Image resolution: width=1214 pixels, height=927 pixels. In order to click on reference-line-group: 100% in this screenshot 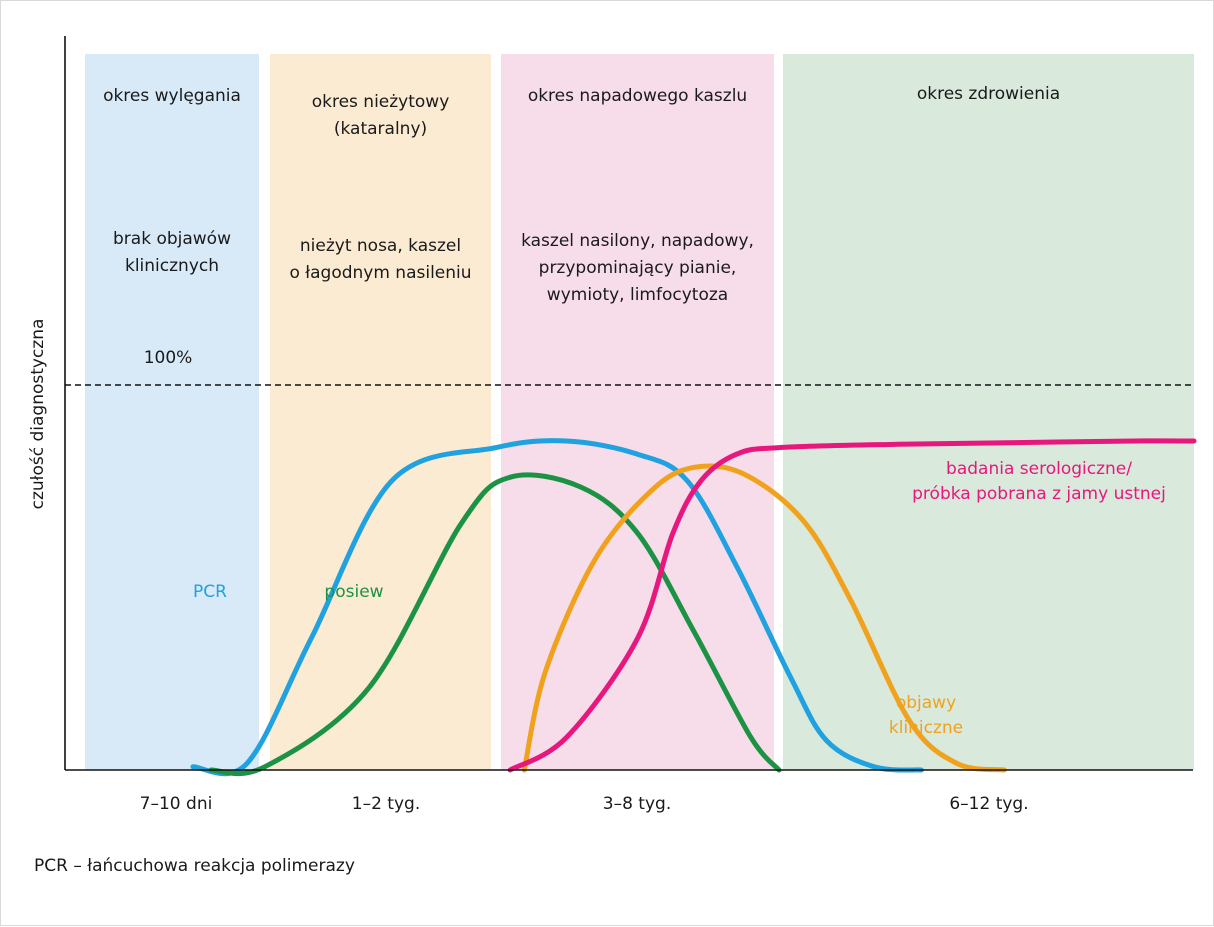, I will do `click(629, 367)`.